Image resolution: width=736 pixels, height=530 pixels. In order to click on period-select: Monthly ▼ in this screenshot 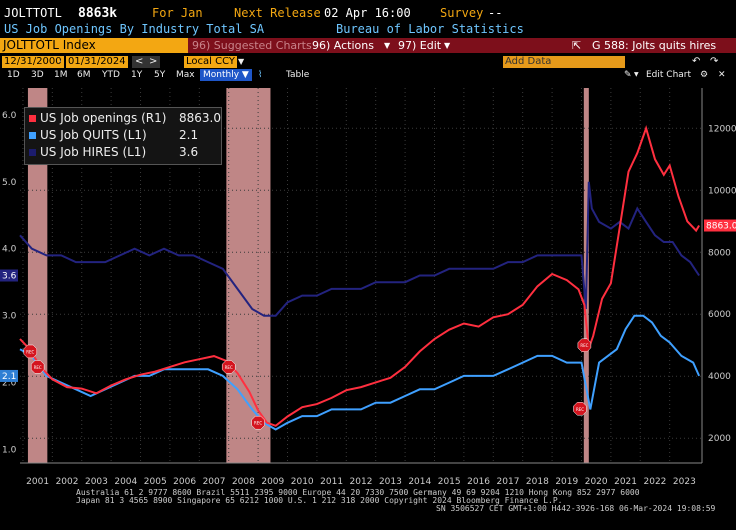, I will do `click(226, 75)`.